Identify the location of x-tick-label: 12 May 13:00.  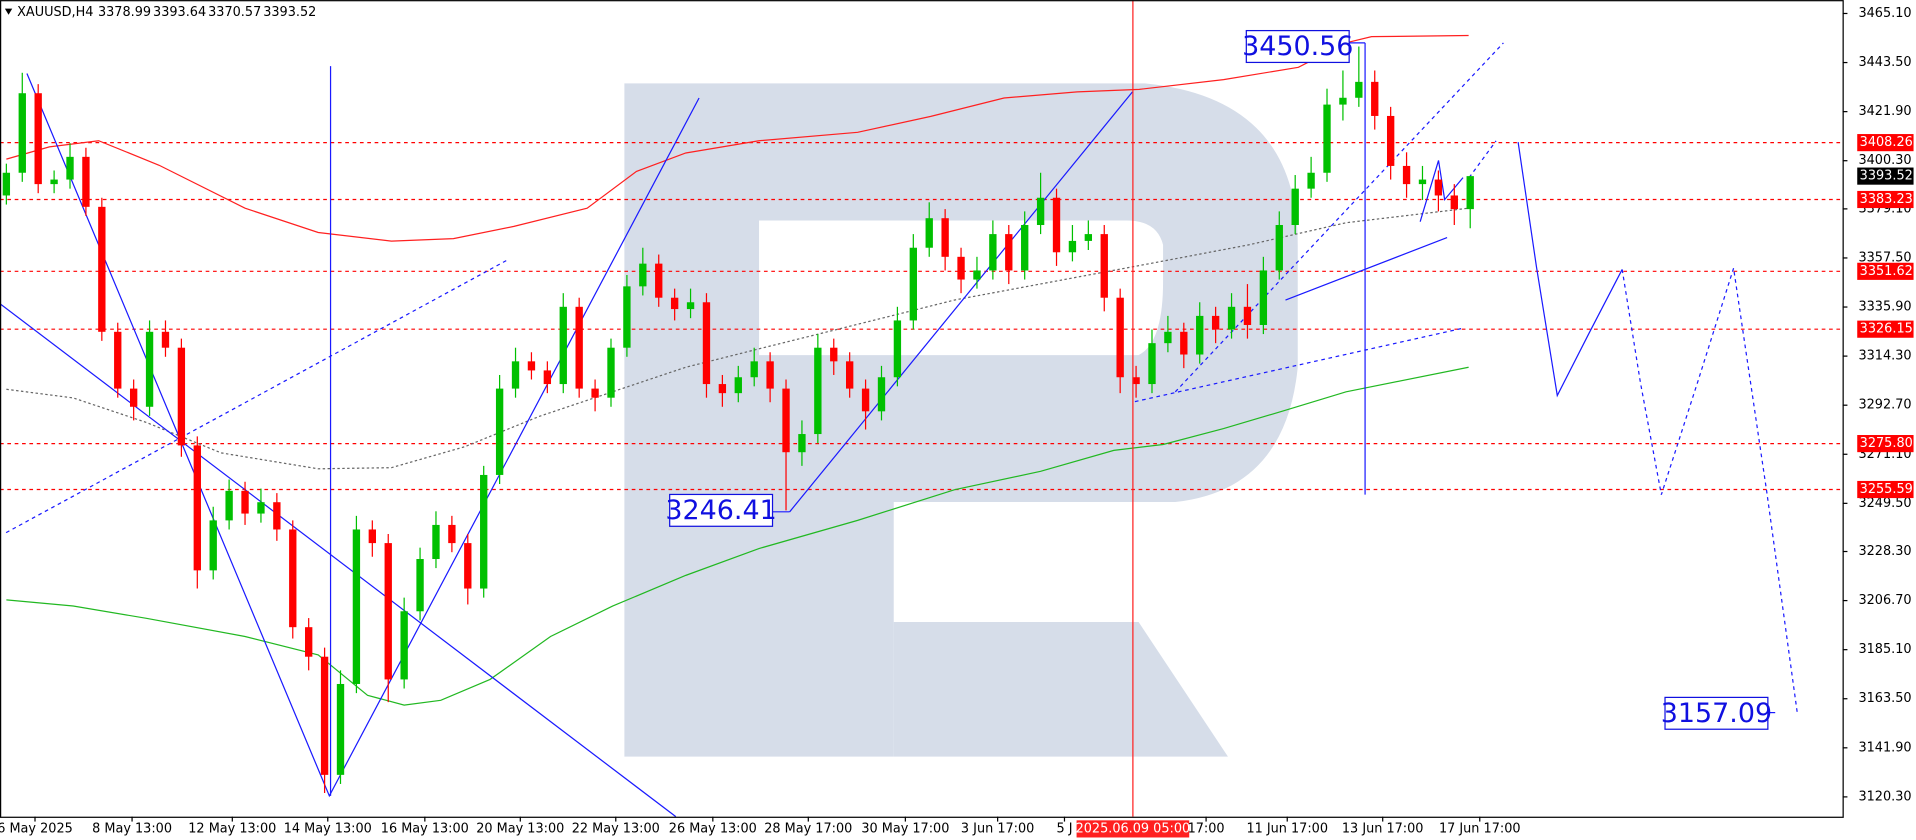
(232, 828).